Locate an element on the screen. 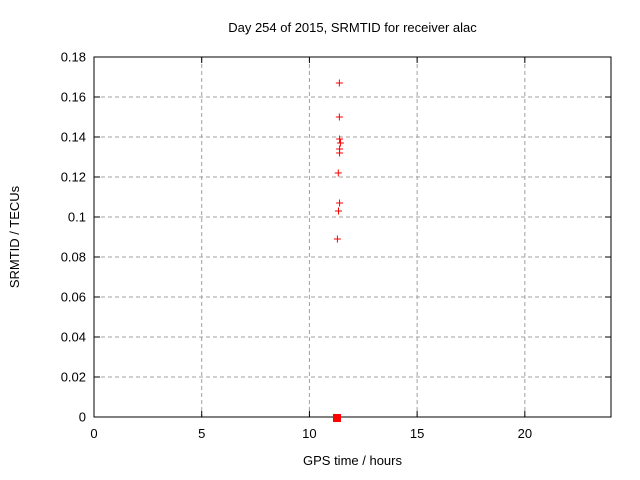 This screenshot has width=640, height=480. x-tick-label: 0 is located at coordinates (93, 433).